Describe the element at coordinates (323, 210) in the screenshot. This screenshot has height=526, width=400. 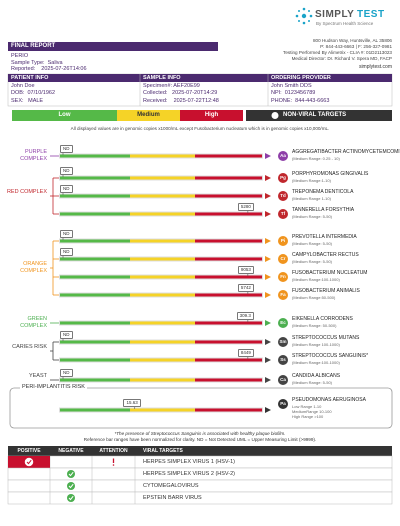
I see `target-name: TANNERELLA FORSYTHIA` at that location.